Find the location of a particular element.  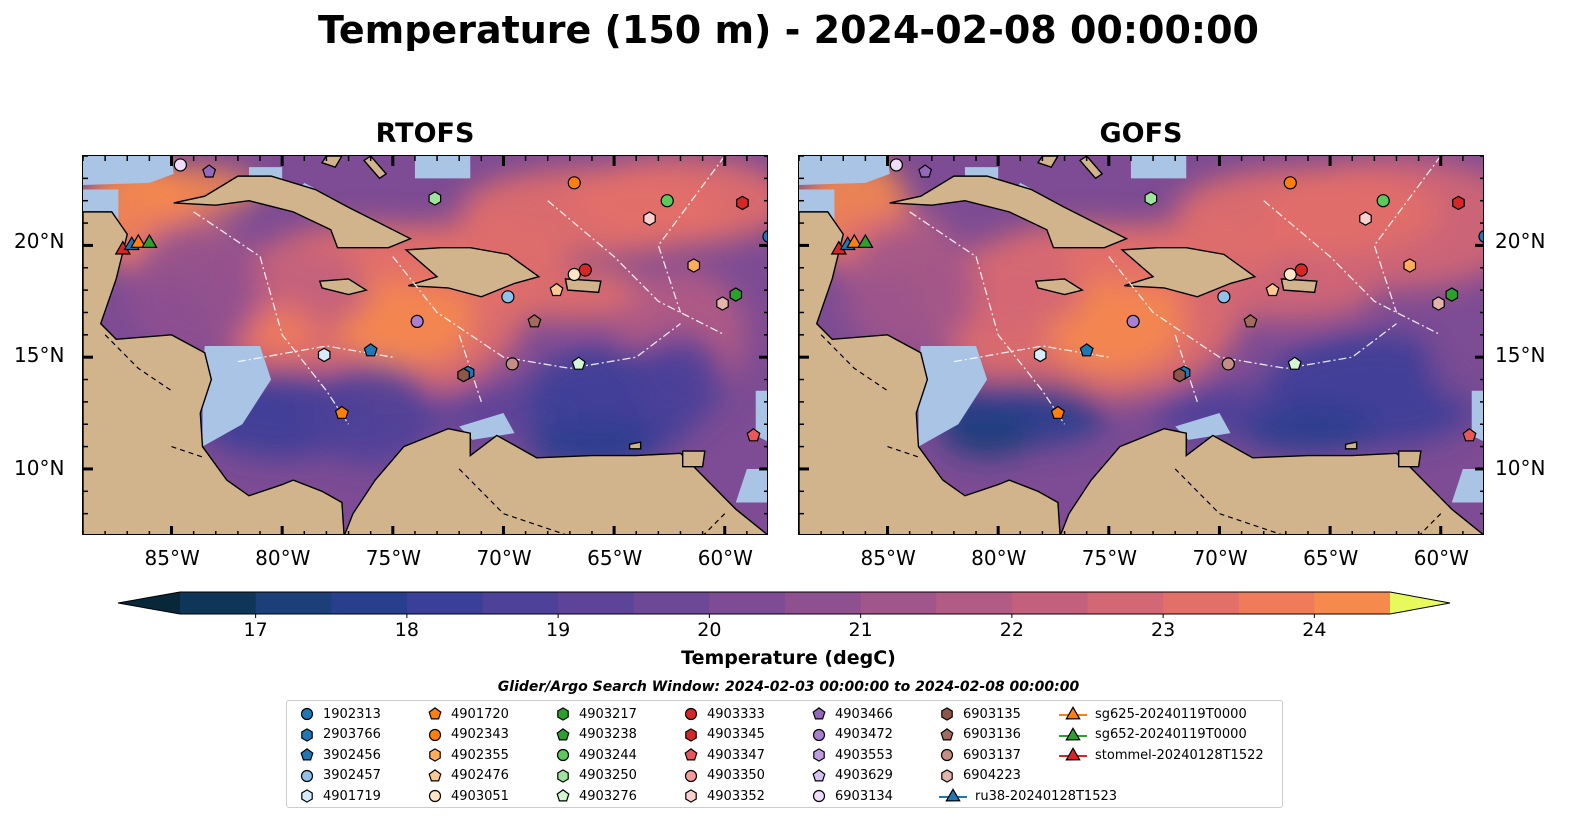

colorbar-tick-23: 23 is located at coordinates (1163, 630).